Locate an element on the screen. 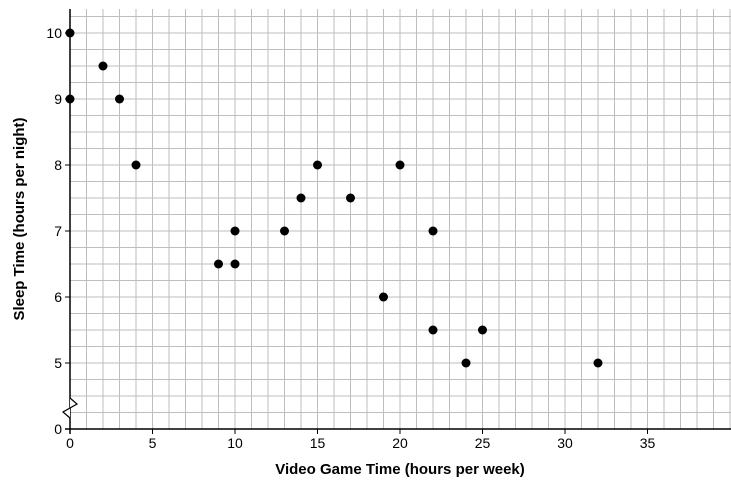  y-tick-label: 0 is located at coordinates (58, 429).